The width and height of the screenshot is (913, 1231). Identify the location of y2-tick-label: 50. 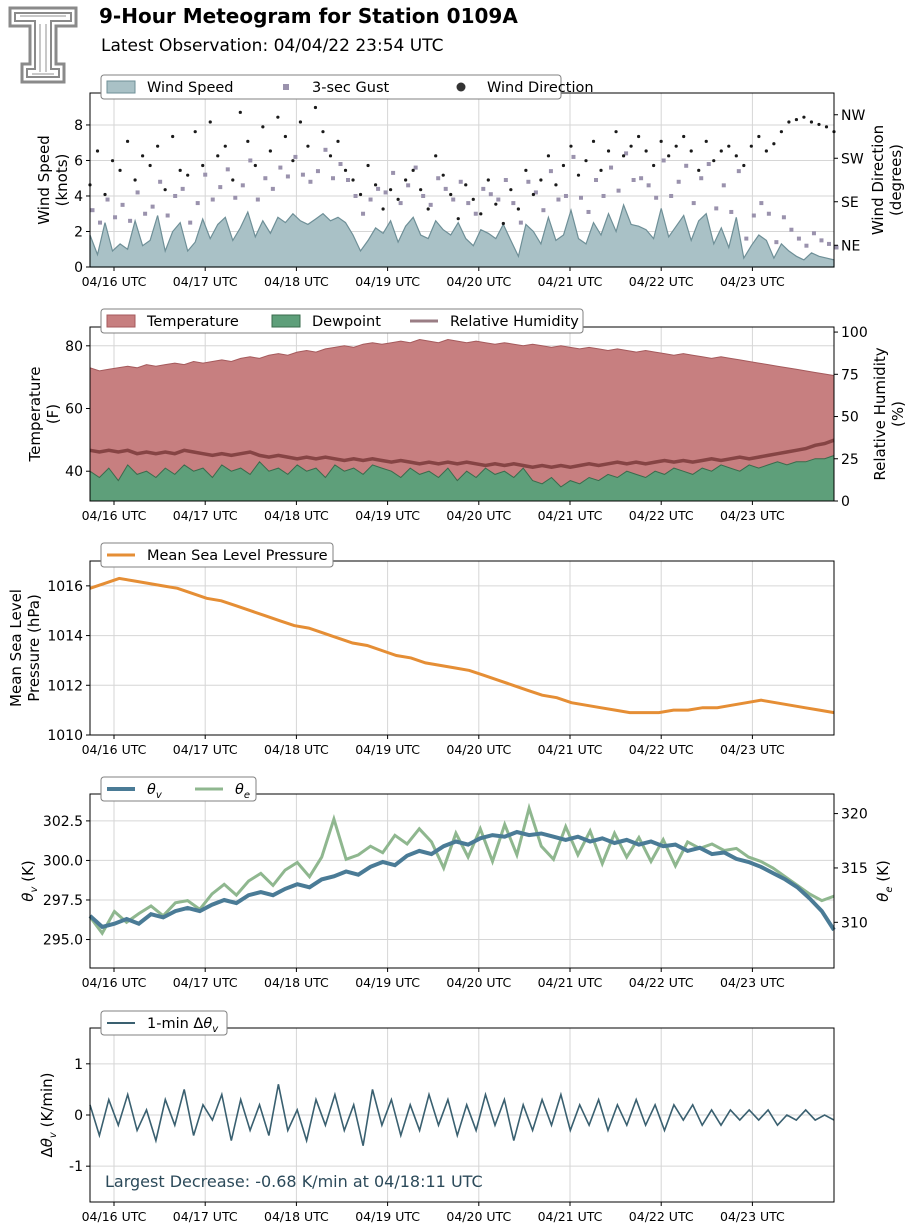
(850, 418).